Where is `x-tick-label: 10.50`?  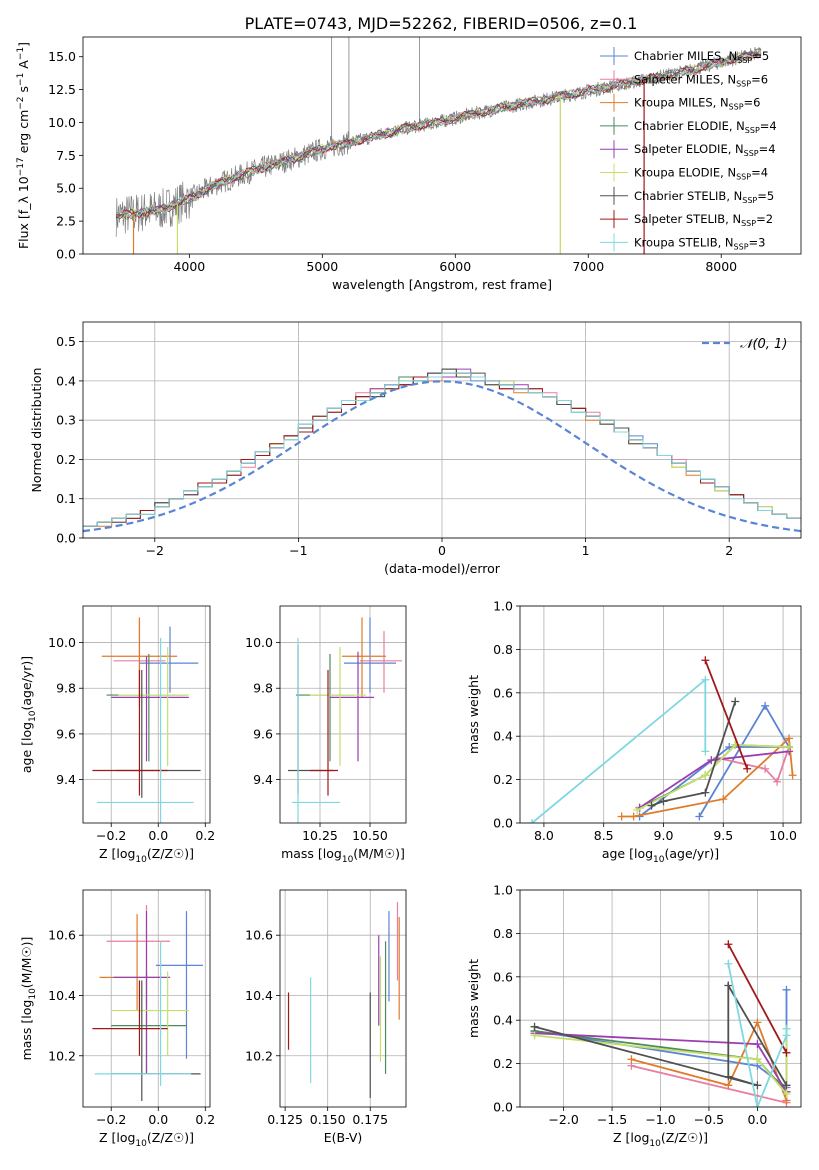
x-tick-label: 10.50 is located at coordinates (370, 835).